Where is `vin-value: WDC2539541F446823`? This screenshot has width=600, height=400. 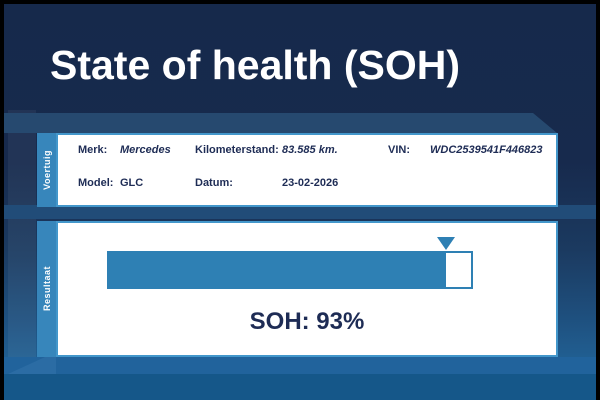 vin-value: WDC2539541F446823 is located at coordinates (486, 150).